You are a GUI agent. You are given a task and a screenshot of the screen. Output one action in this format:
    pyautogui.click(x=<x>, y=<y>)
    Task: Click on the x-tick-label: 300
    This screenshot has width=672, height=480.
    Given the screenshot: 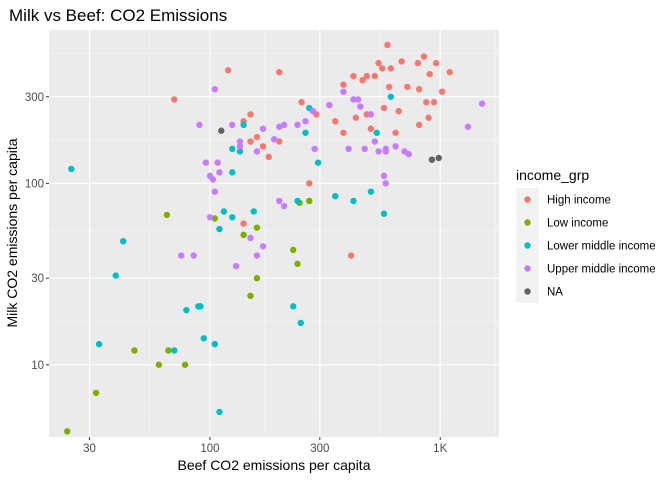 What is the action you would take?
    pyautogui.click(x=319, y=449)
    